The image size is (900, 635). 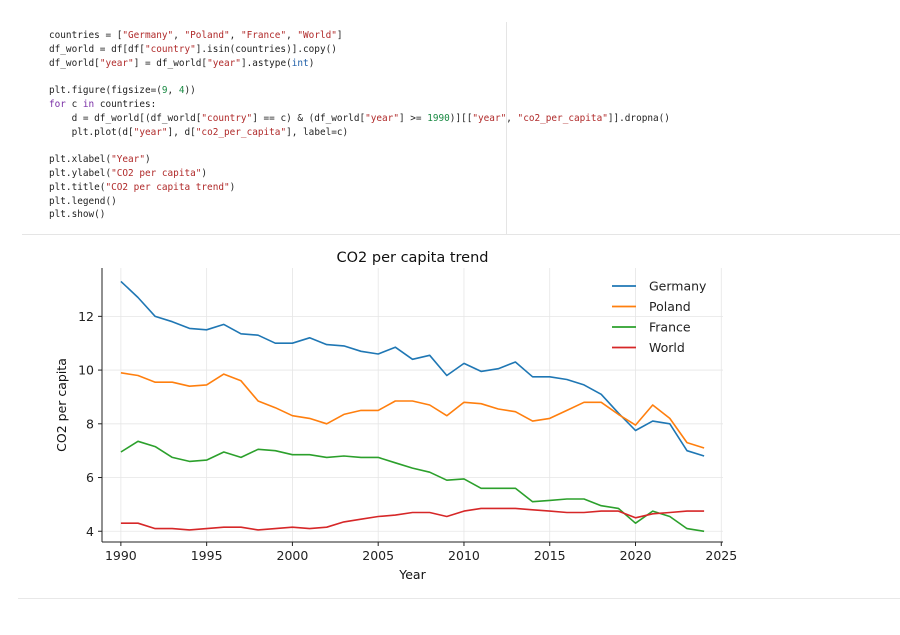 What do you see at coordinates (74, 63) in the screenshot?
I see `code-token: df_world[` at bounding box center [74, 63].